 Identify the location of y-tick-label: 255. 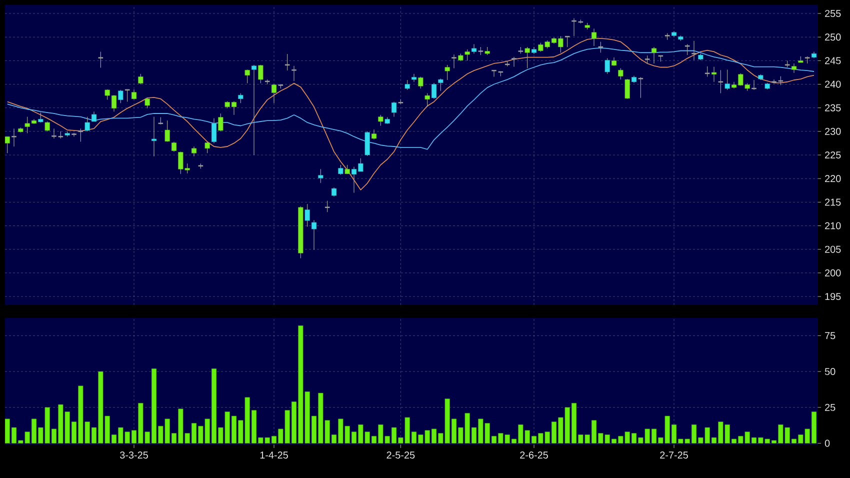
(833, 14).